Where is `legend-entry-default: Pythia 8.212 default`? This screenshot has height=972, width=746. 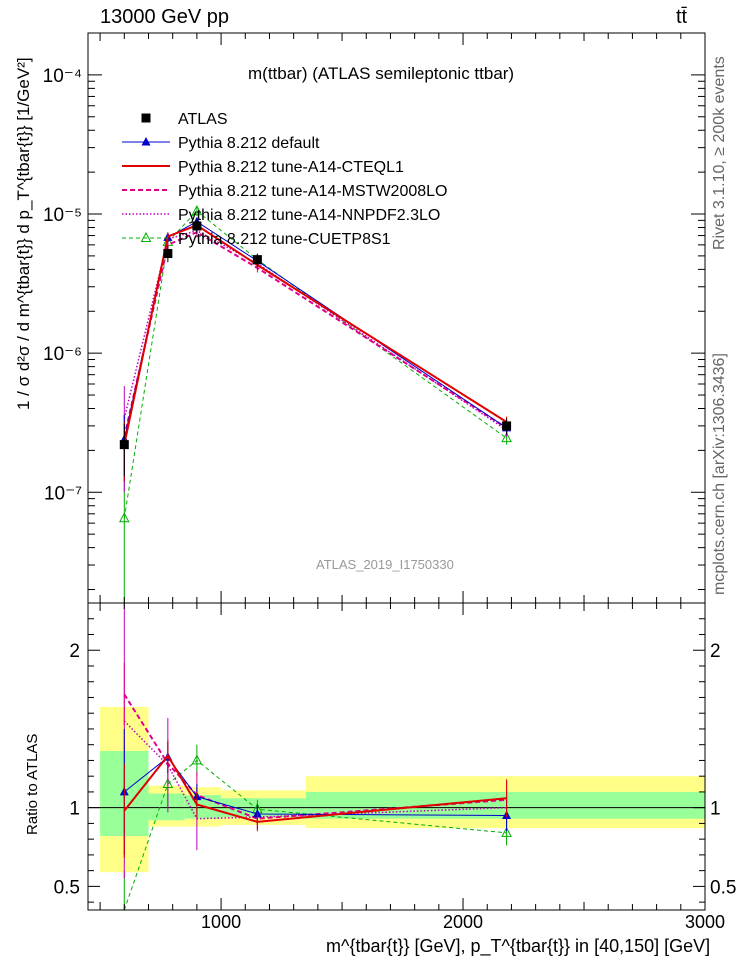 legend-entry-default: Pythia 8.212 default is located at coordinates (221, 143).